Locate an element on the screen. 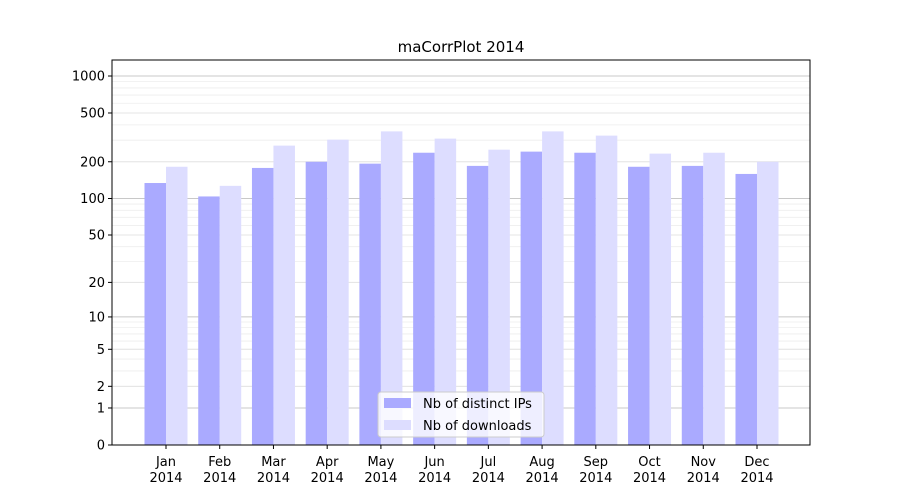 This screenshot has height=504, width=900. y-tick-label: 1 is located at coordinates (101, 408).